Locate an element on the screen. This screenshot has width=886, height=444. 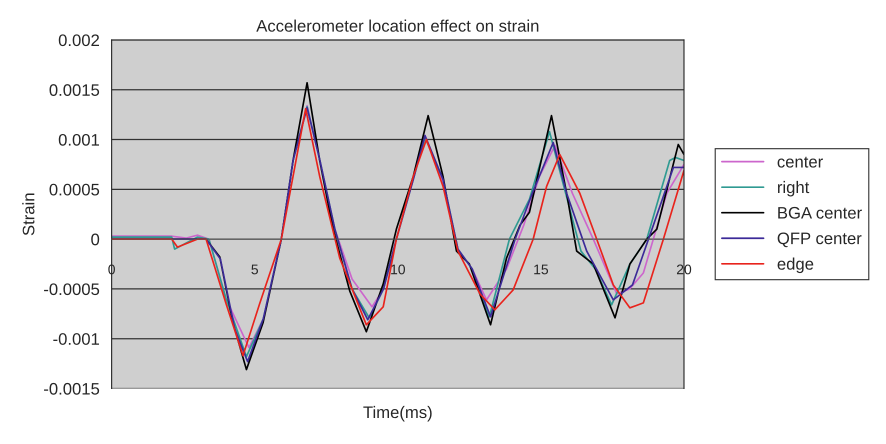
chart-title: Accelerometer location effect on strain is located at coordinates (397, 26).